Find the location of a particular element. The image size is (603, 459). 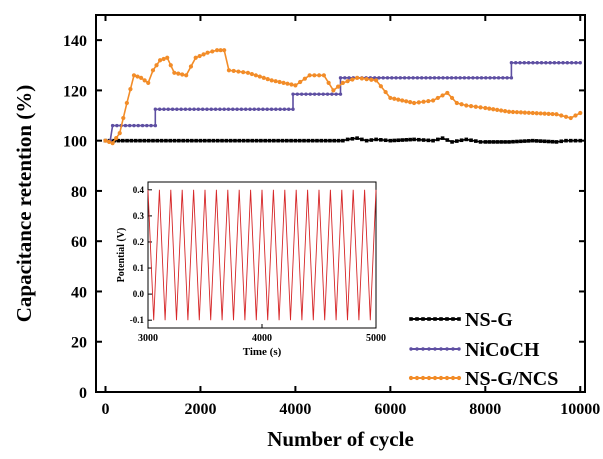

legend-entry: NS-G is located at coordinates (489, 320).